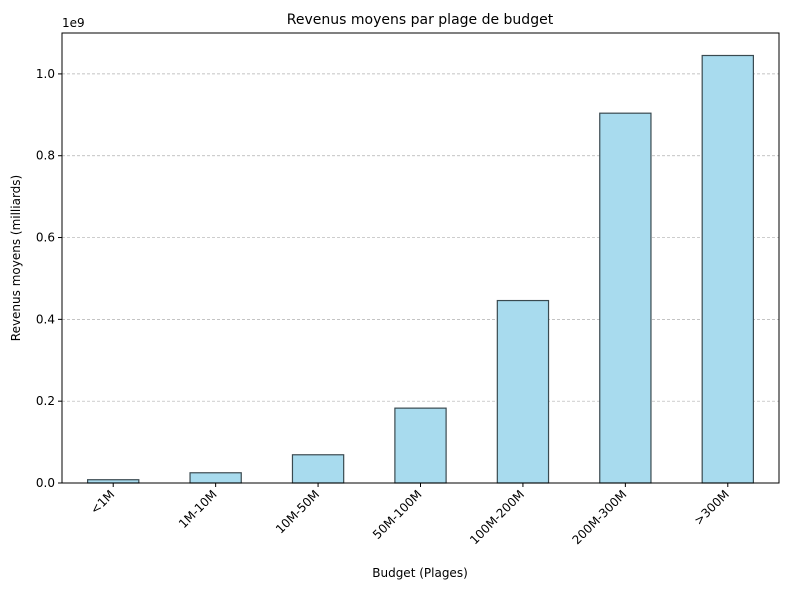  I want to click on y-tick-label: 0.6, so click(45, 238).